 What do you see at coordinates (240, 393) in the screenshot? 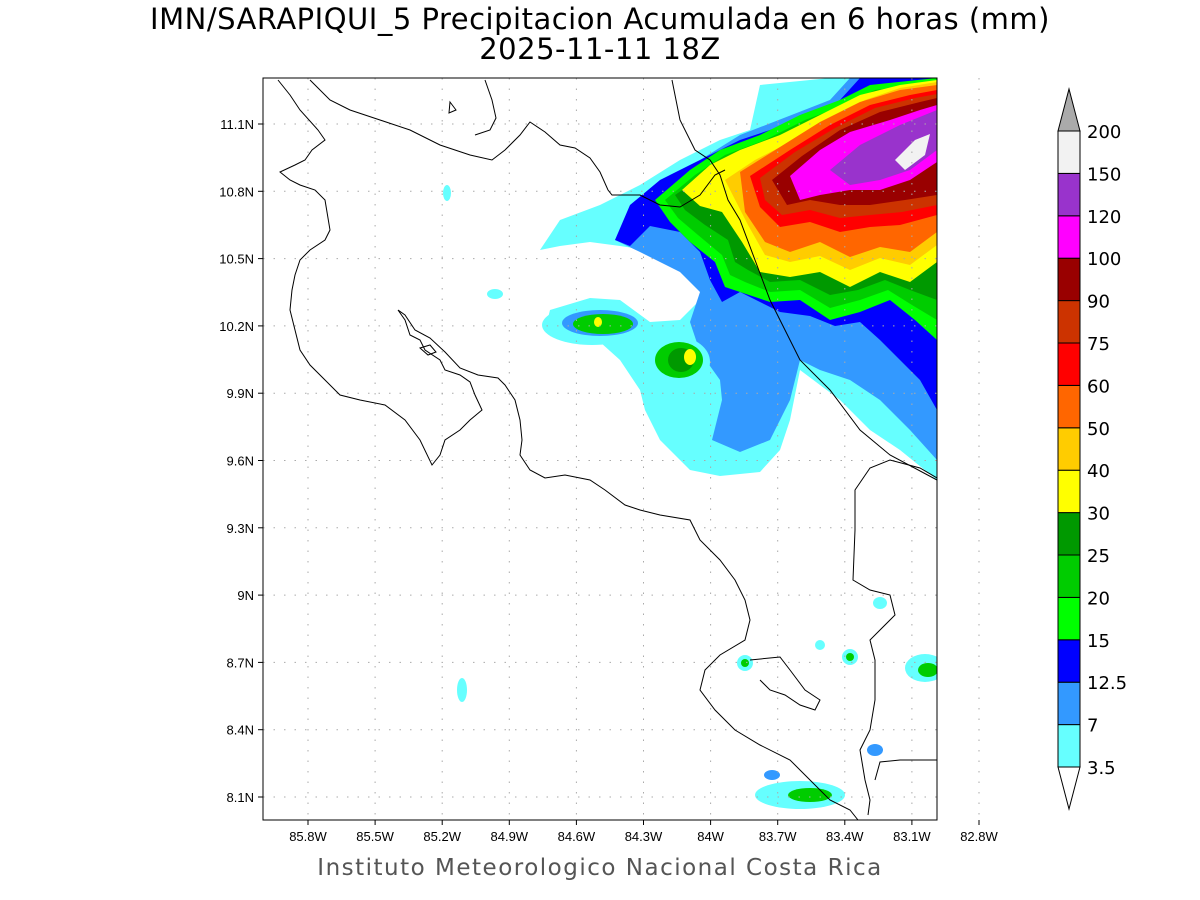
I see `lat-tick-label: 9.9N` at bounding box center [240, 393].